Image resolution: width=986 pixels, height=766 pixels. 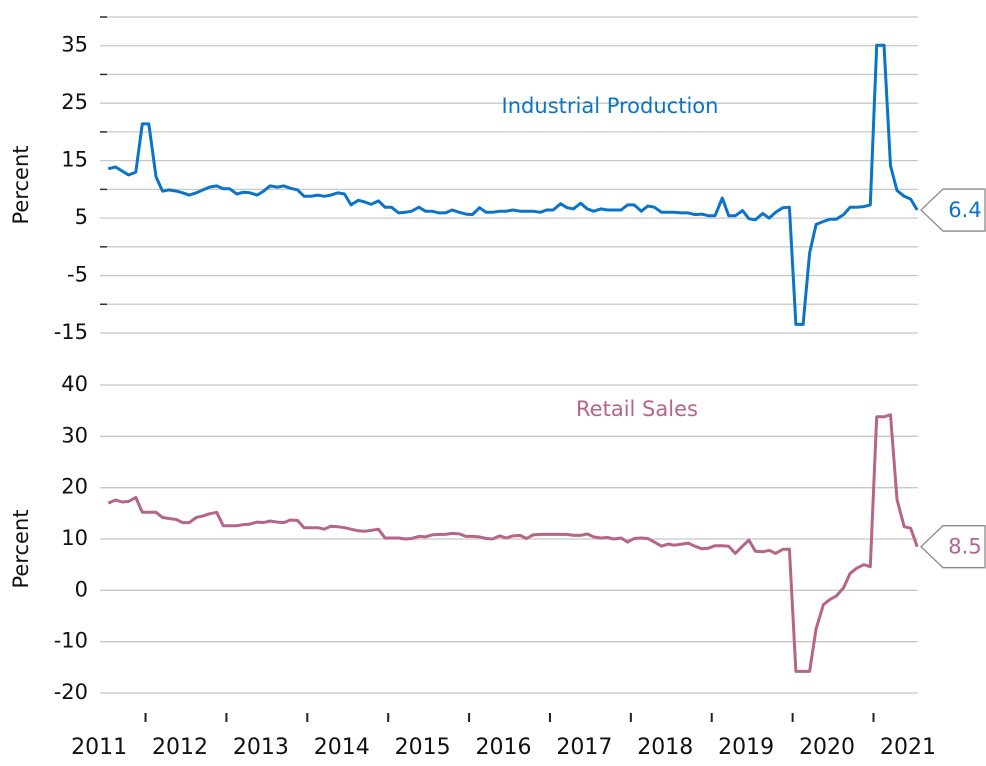 I want to click on value-callout: 6.4, so click(x=964, y=210).